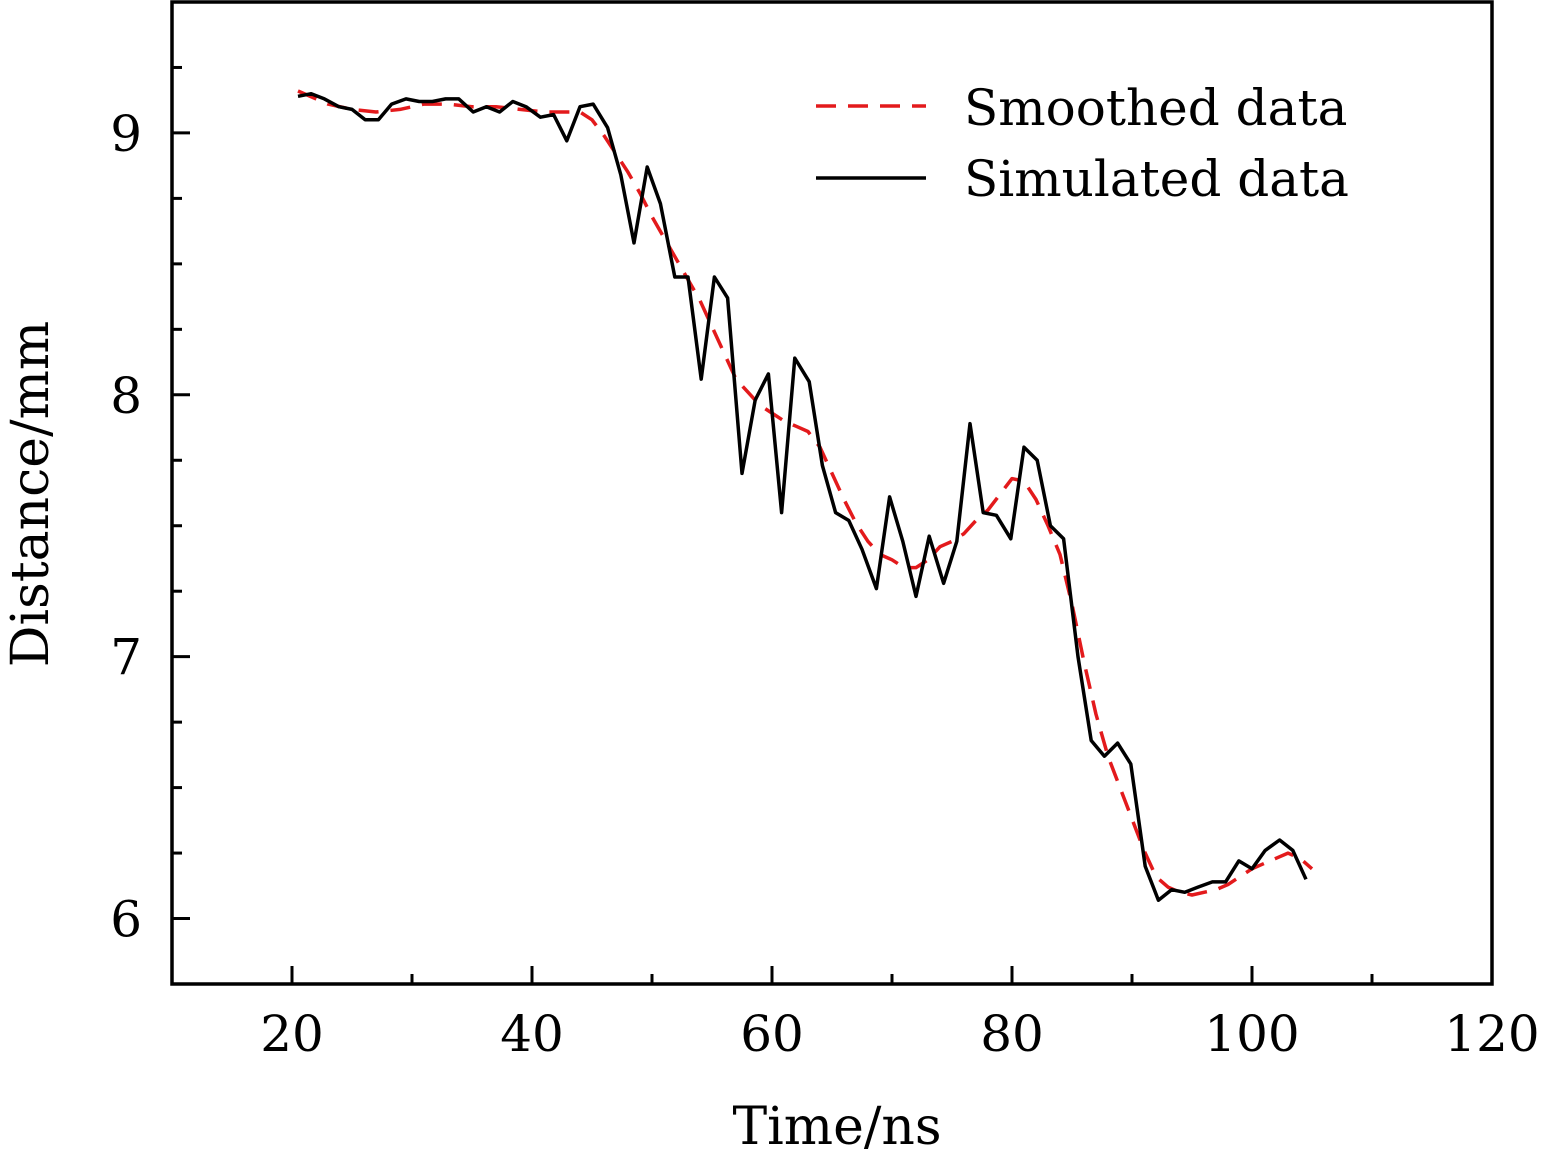  Describe the element at coordinates (1156, 179) in the screenshot. I see `legend-label-simulated: Simulated data` at that location.